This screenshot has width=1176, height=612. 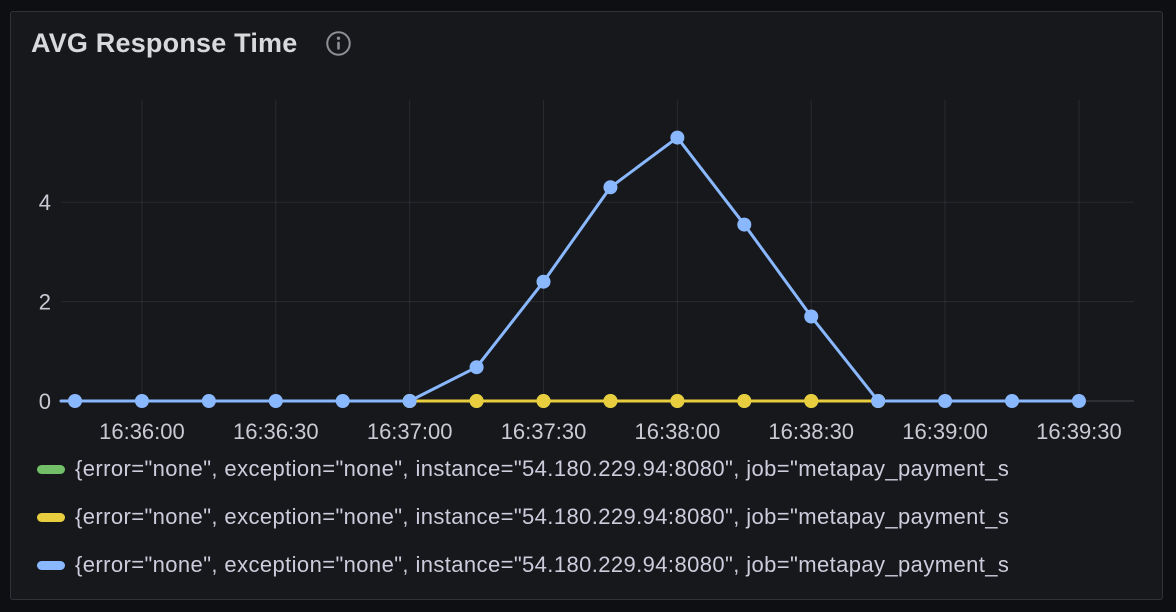 What do you see at coordinates (45, 202) in the screenshot?
I see `svg-text: 4` at bounding box center [45, 202].